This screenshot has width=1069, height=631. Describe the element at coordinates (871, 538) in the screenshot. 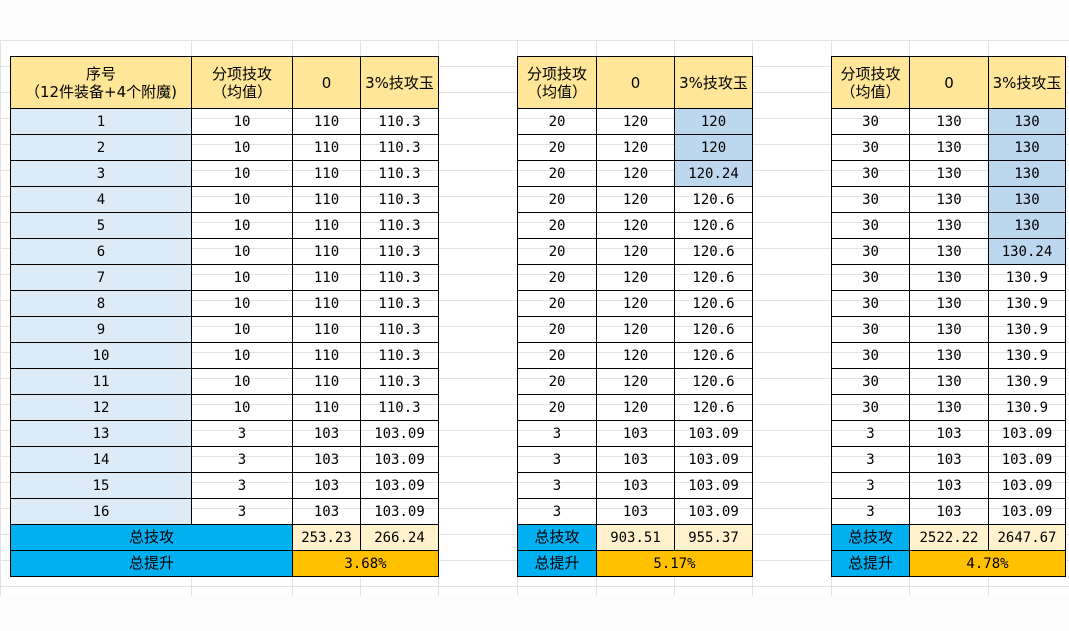

I see `total-label-cell: 总技攻` at that location.